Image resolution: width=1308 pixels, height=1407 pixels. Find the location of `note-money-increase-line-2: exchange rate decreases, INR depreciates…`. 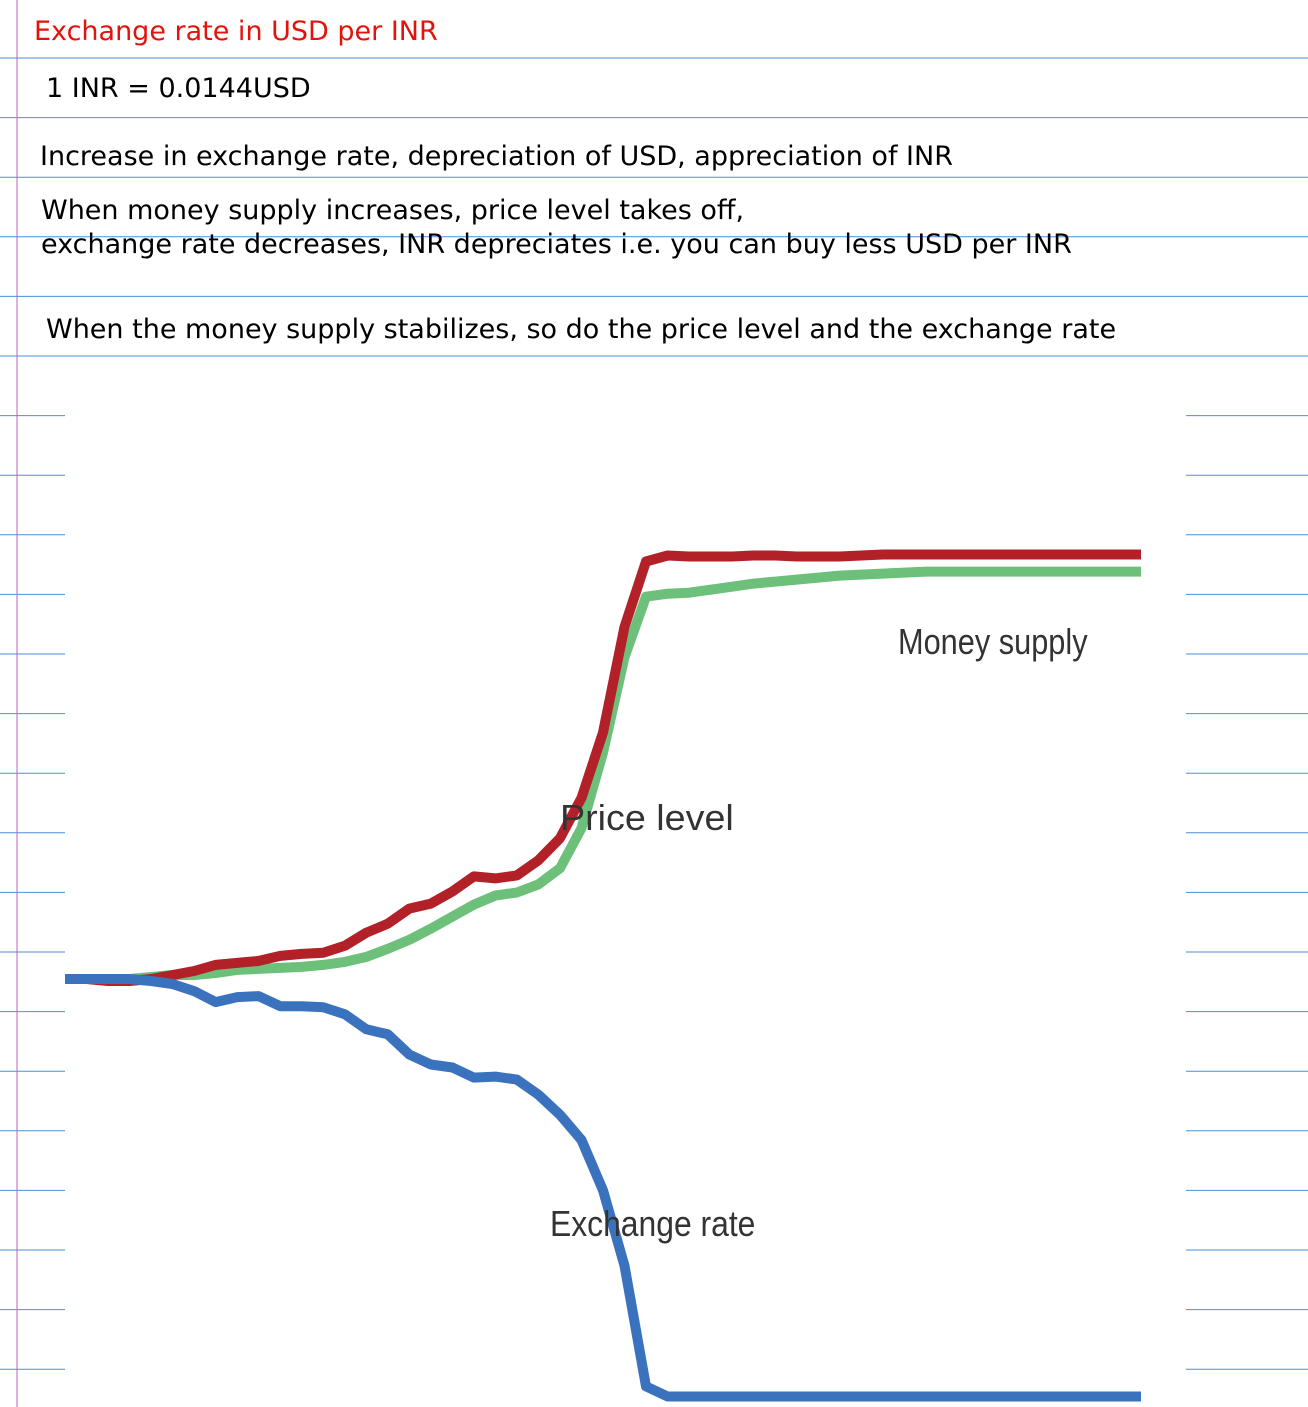

note-money-increase-line-2: exchange rate decreases, INR depreciates… is located at coordinates (556, 244).